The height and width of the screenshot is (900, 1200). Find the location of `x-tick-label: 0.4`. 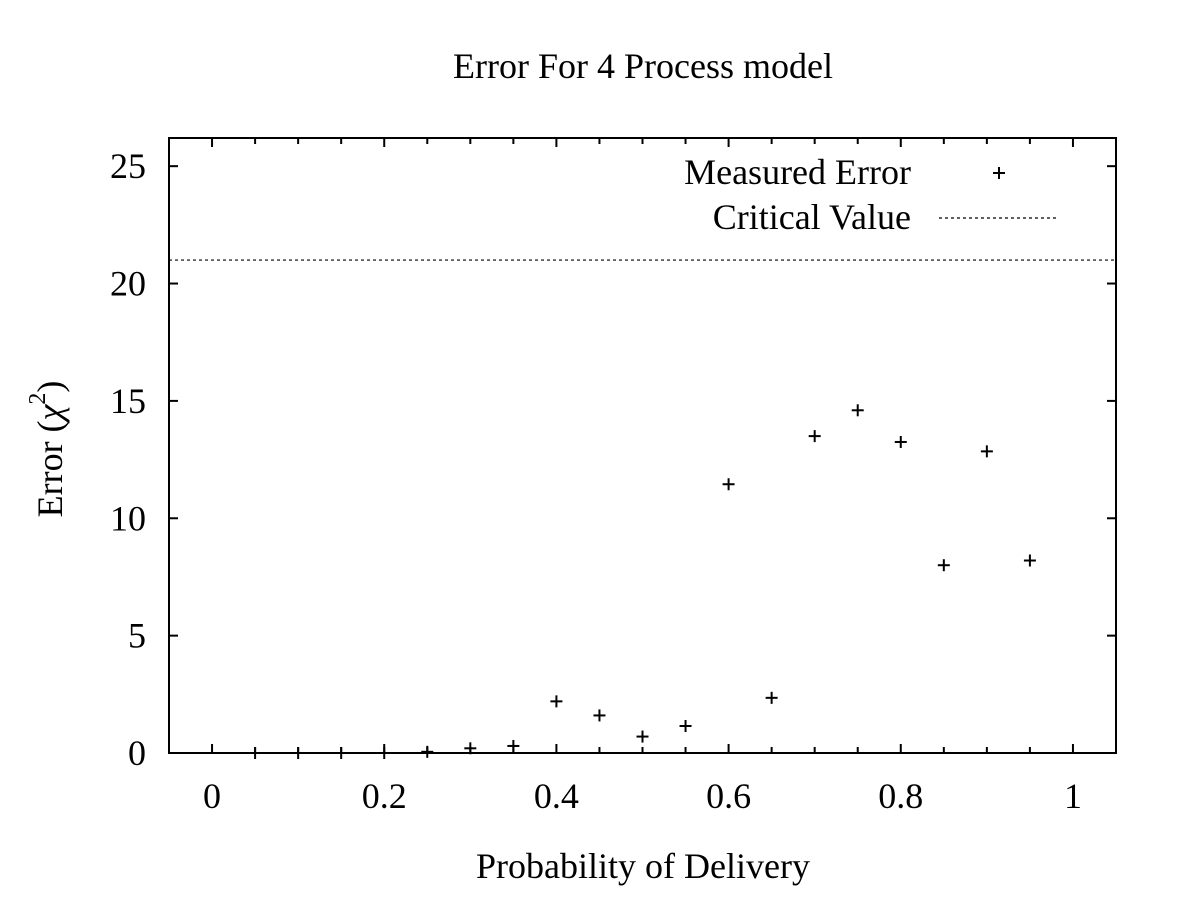

x-tick-label: 0.4 is located at coordinates (556, 796).